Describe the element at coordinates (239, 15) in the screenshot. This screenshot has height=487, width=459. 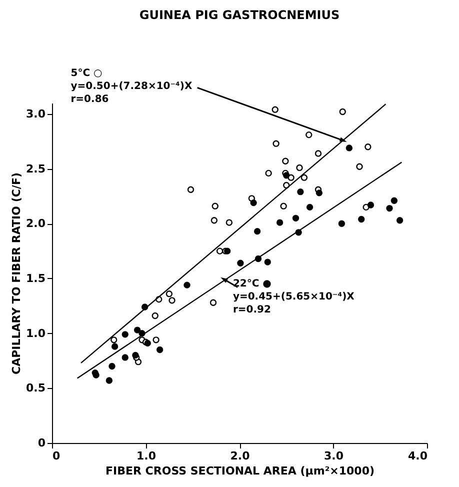
I see `chart-title: GUINEA PIG GASTROCNEMIUS` at that location.